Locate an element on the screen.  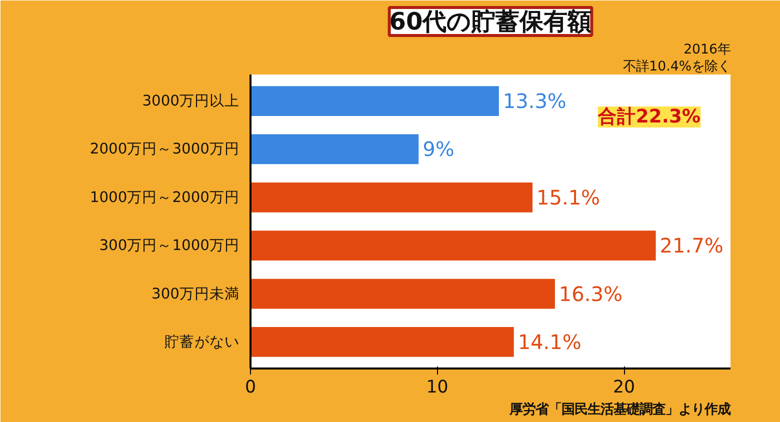
y-tick-label: 300万円未満 is located at coordinates (196, 293).